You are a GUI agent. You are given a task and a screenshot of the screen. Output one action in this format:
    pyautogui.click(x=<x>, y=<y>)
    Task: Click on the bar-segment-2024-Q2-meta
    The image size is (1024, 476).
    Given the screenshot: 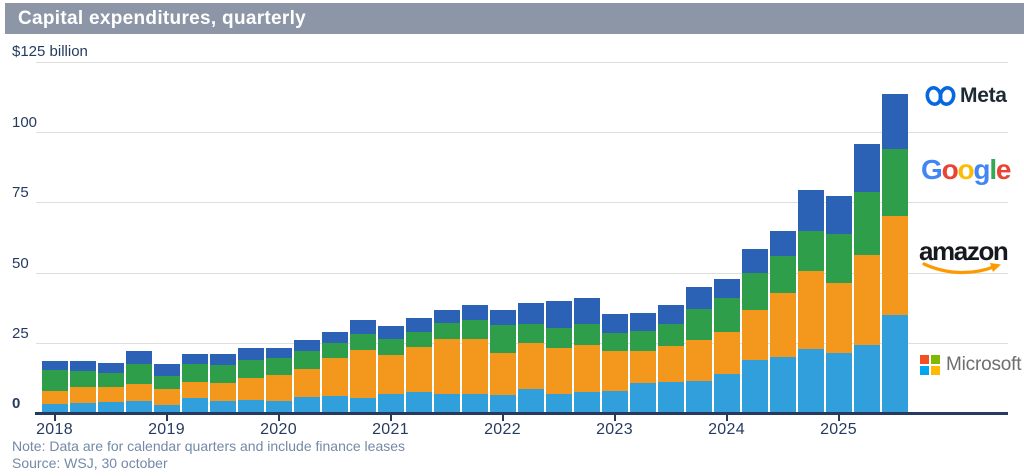 What is the action you would take?
    pyautogui.click(x=754, y=261)
    